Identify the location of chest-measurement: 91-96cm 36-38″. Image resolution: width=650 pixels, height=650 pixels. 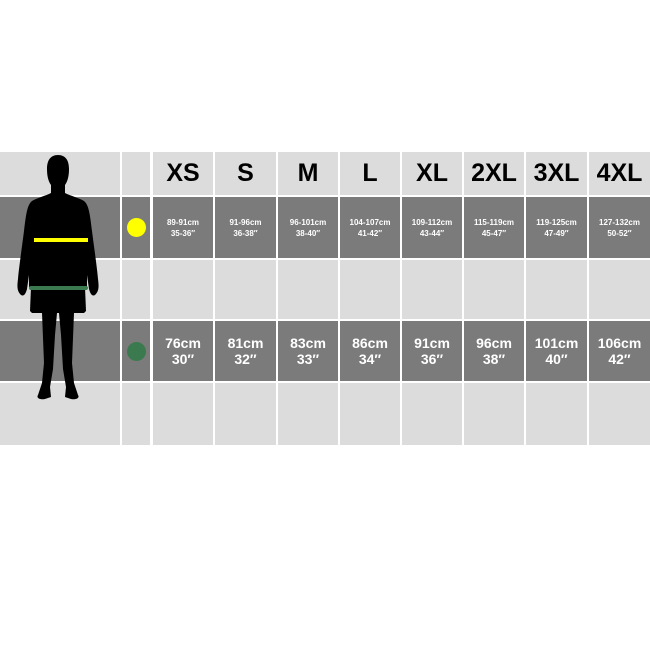
(245, 227).